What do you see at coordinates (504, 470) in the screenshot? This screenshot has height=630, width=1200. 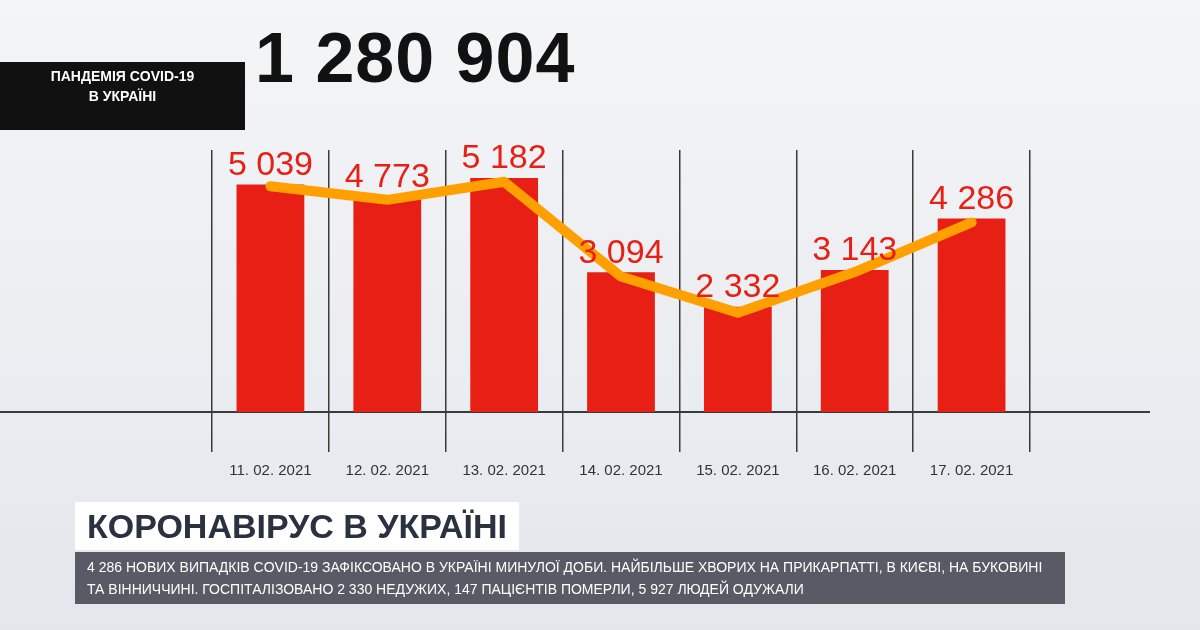 I see `x-tick-label: 13. 02. 2021` at bounding box center [504, 470].